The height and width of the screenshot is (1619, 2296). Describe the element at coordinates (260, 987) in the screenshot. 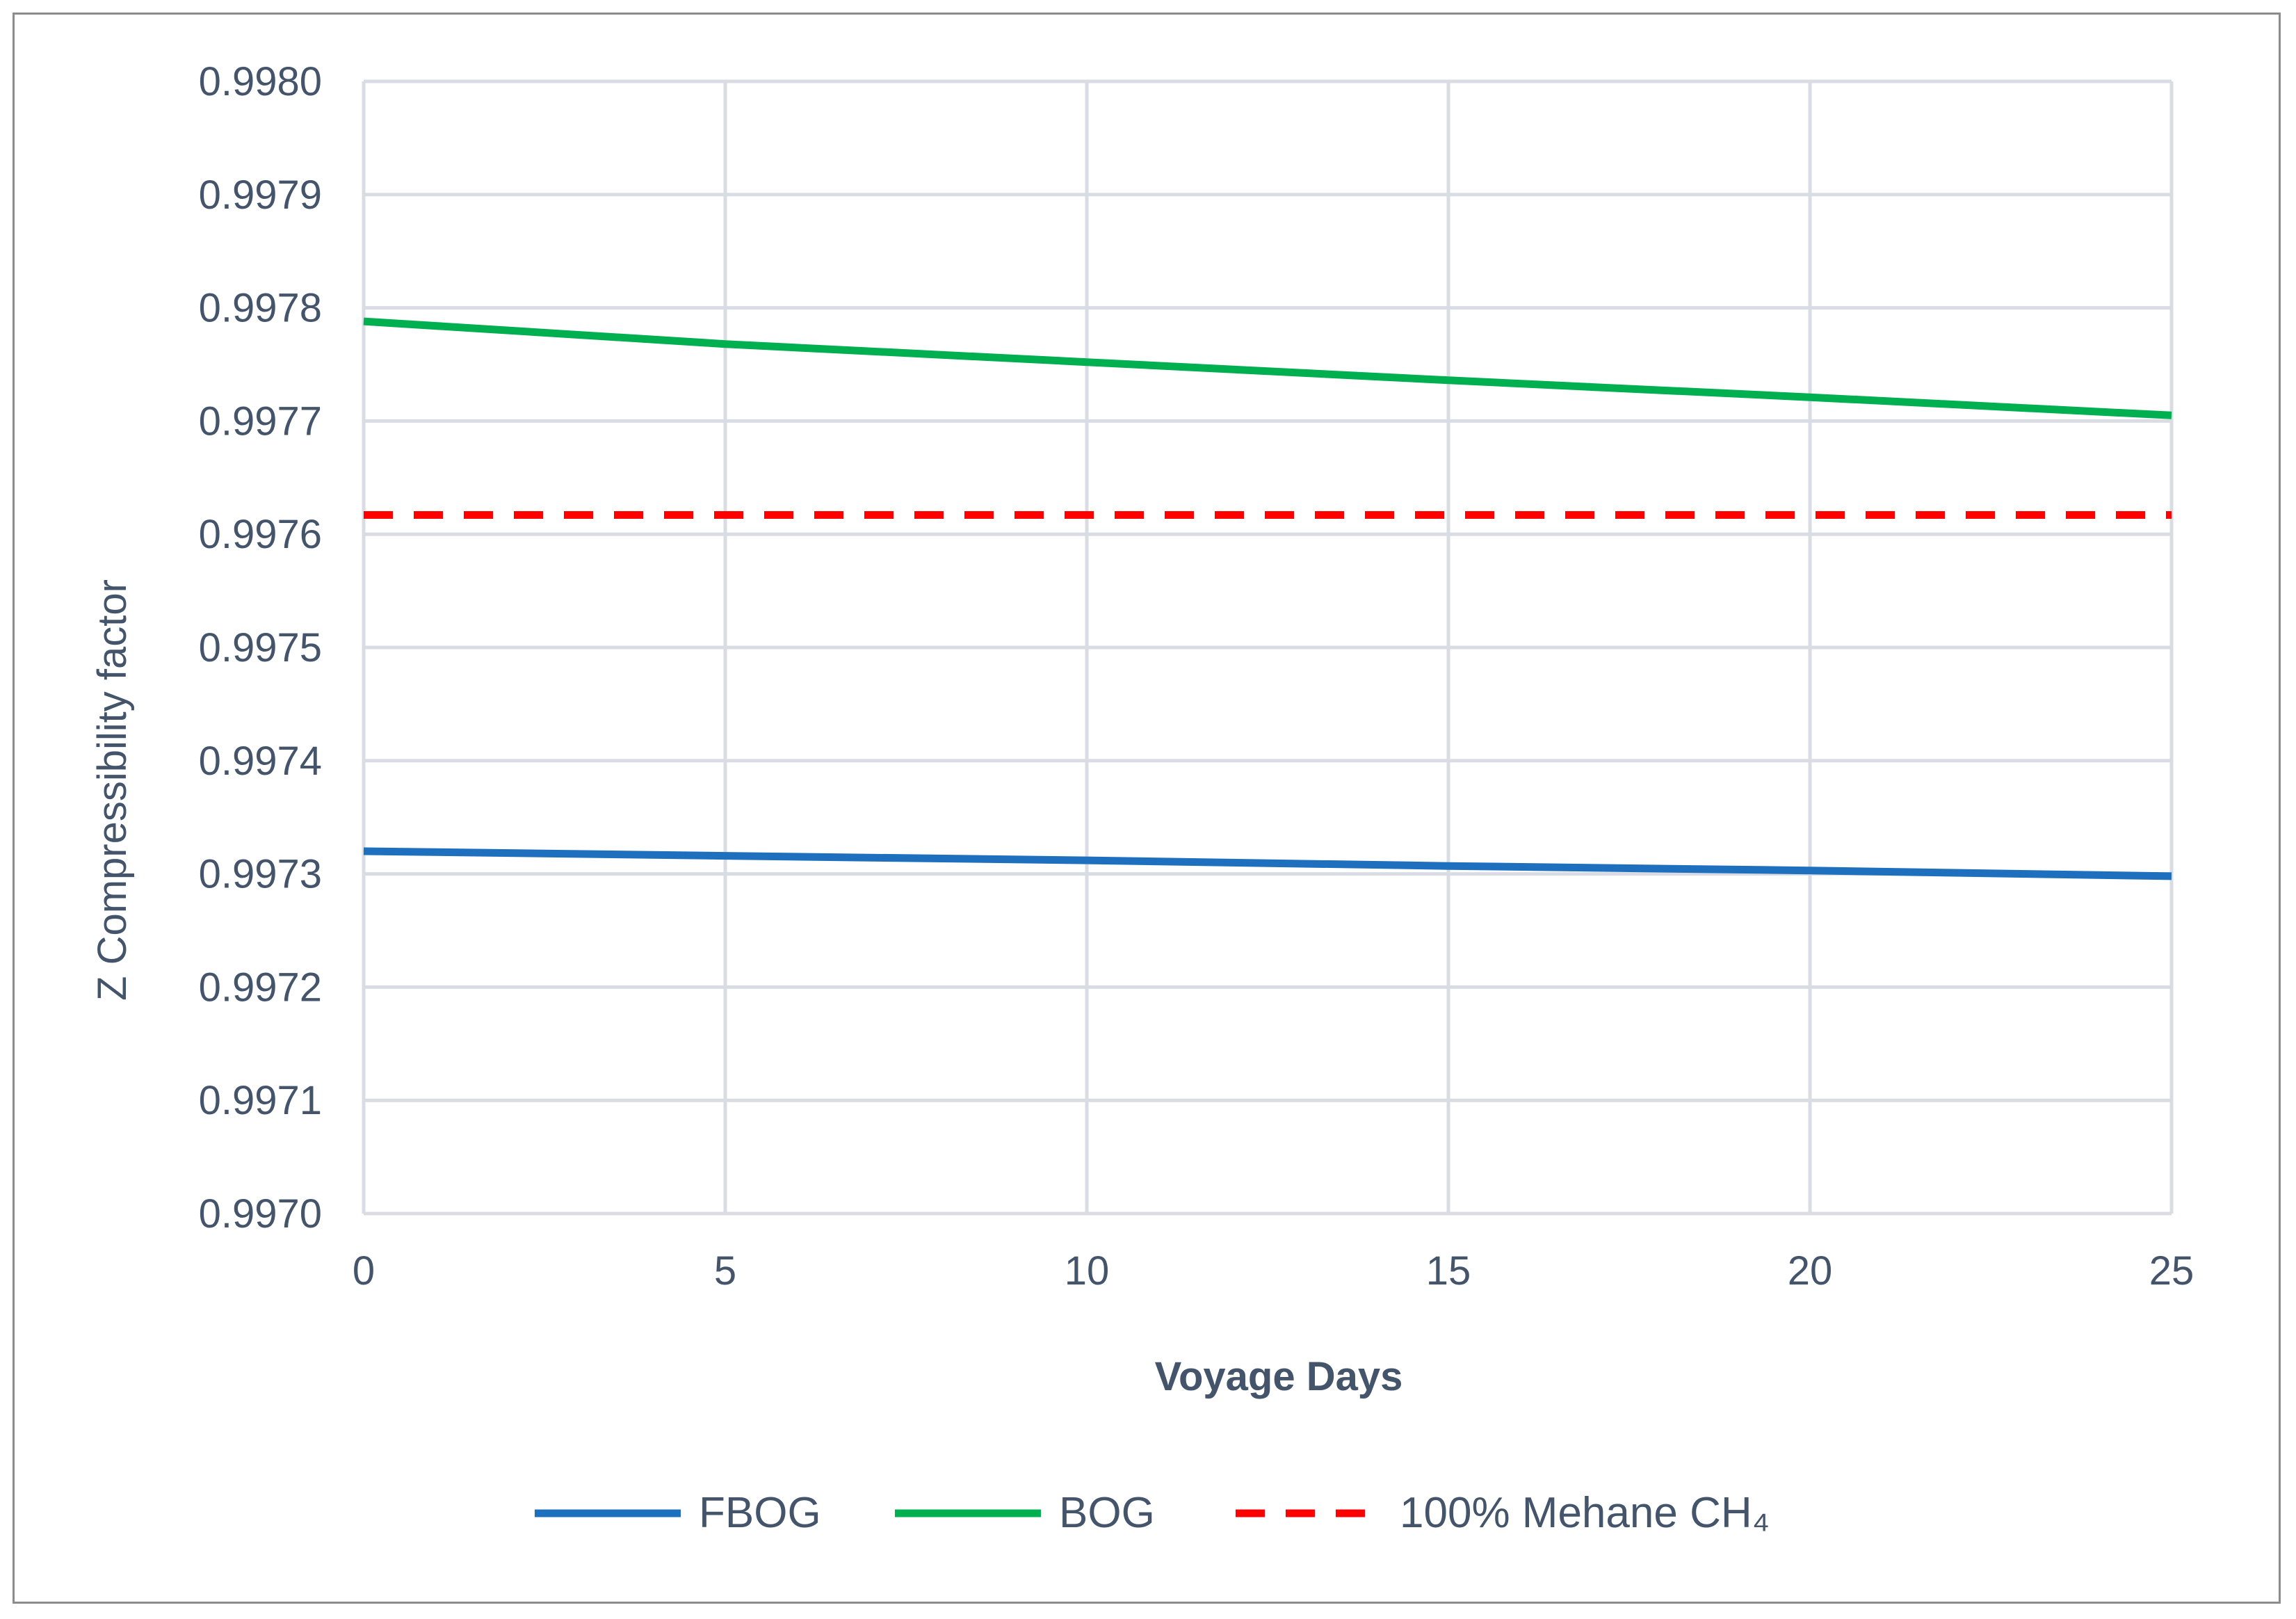

I see `y-tick-label: 0.9972` at that location.